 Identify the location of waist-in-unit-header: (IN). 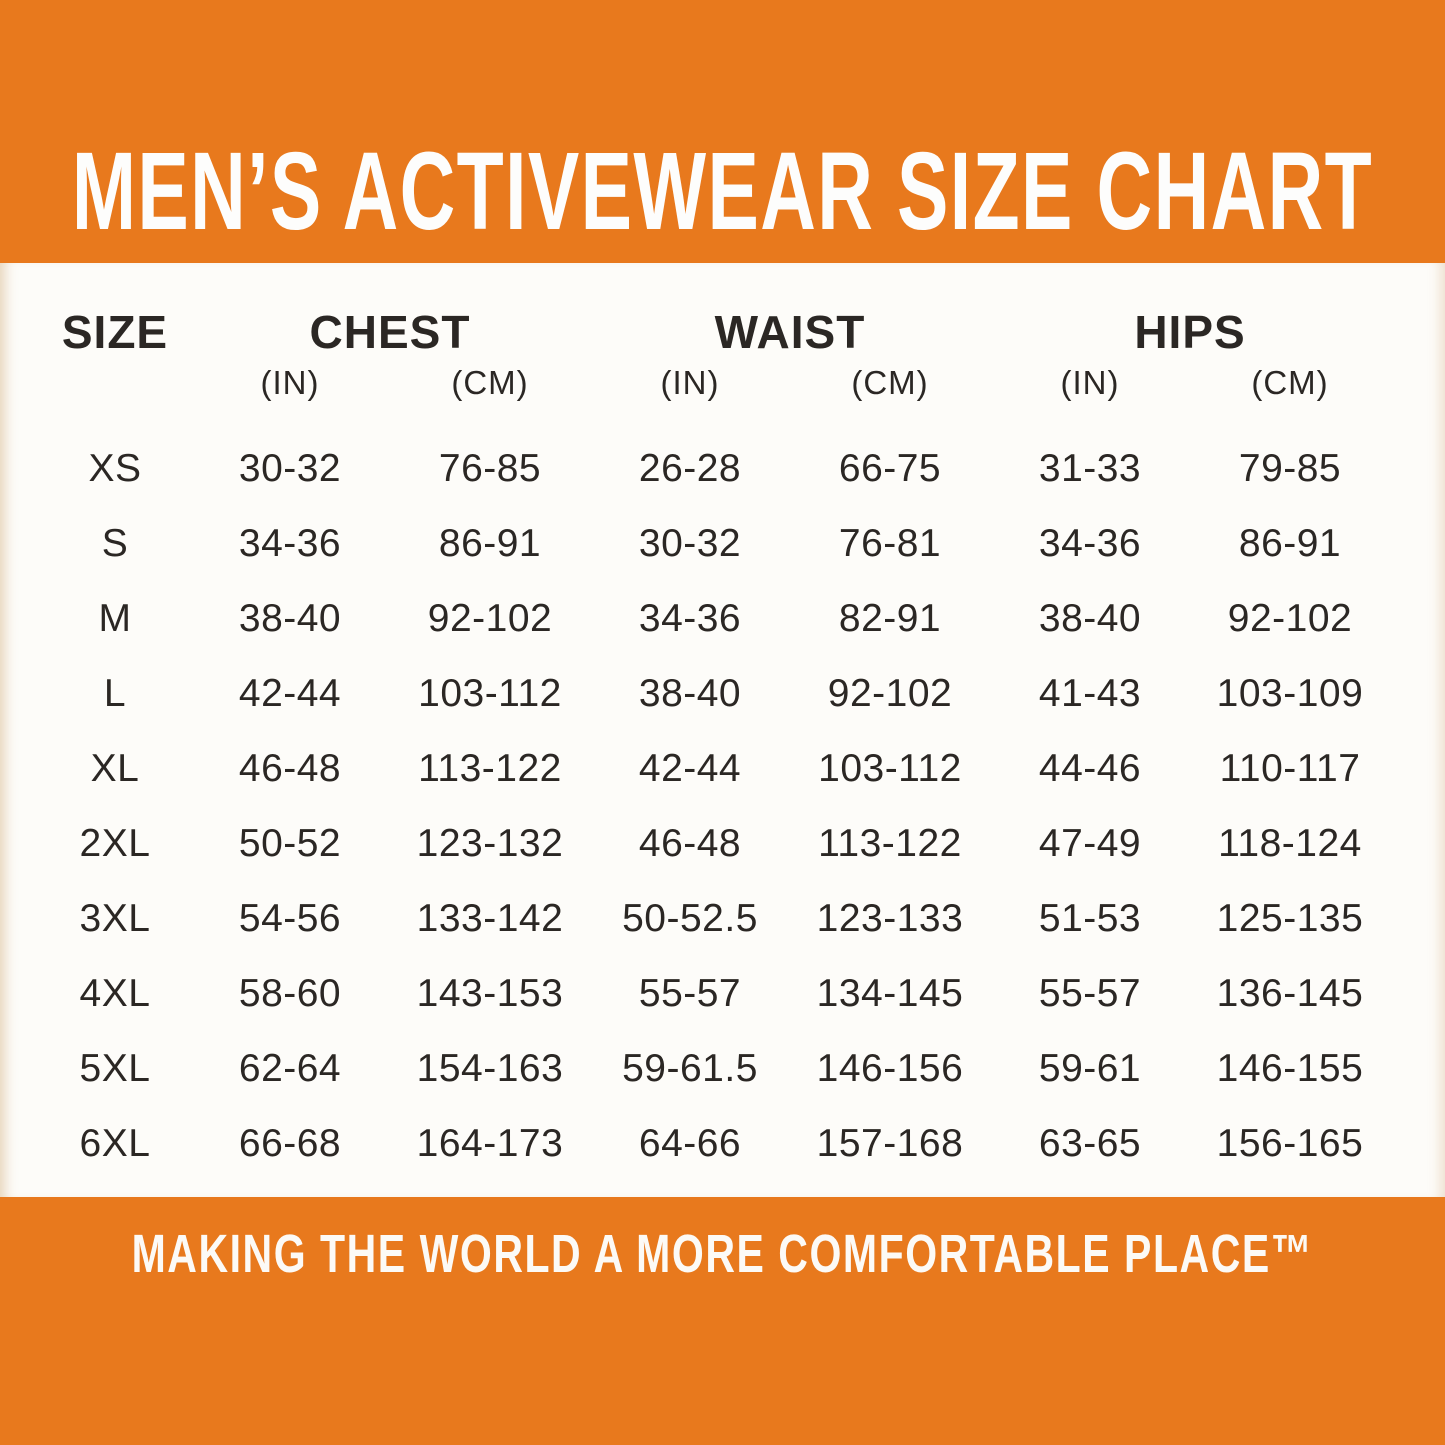
(690, 382).